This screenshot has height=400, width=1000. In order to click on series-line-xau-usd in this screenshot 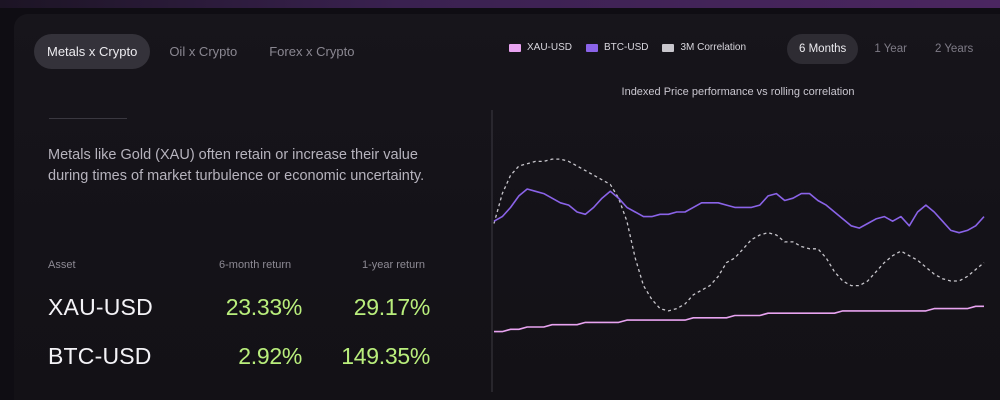, I will do `click(739, 319)`.